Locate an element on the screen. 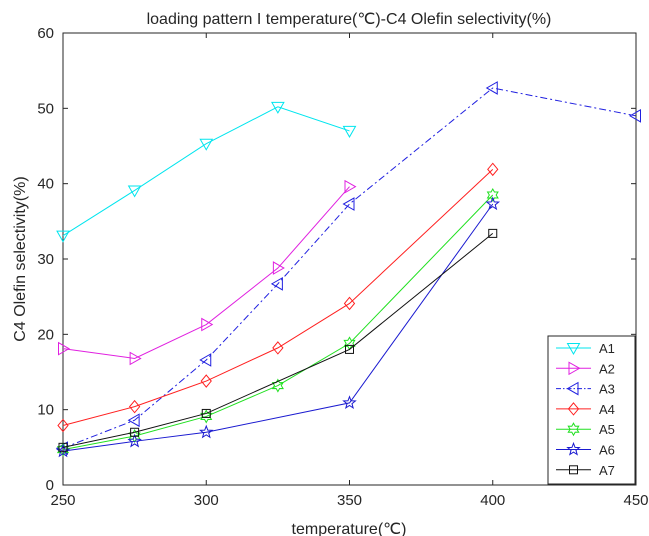  legend-label-A2: A2 is located at coordinates (607, 368).